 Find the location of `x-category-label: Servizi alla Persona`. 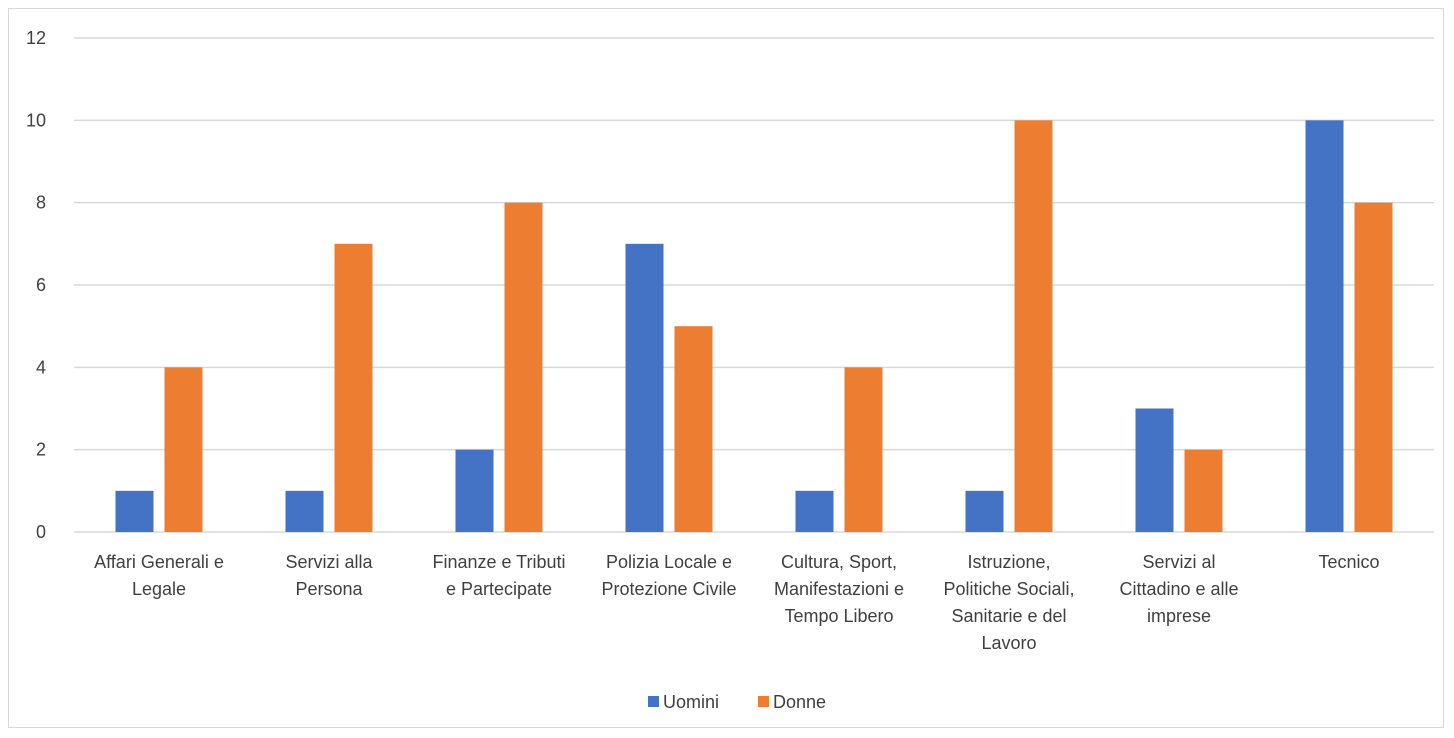

x-category-label: Servizi alla Persona is located at coordinates (329, 575).